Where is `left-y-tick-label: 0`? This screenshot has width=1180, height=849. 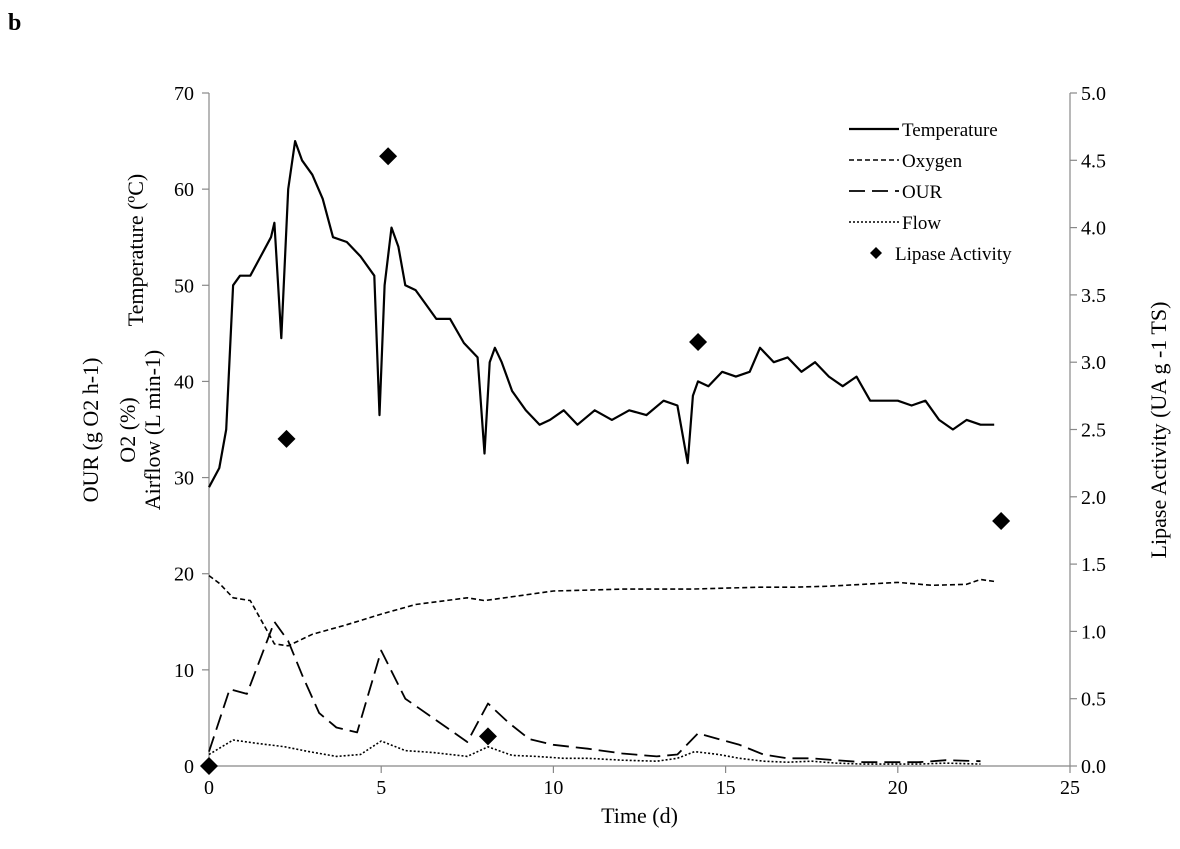 left-y-tick-label: 0 is located at coordinates (189, 767).